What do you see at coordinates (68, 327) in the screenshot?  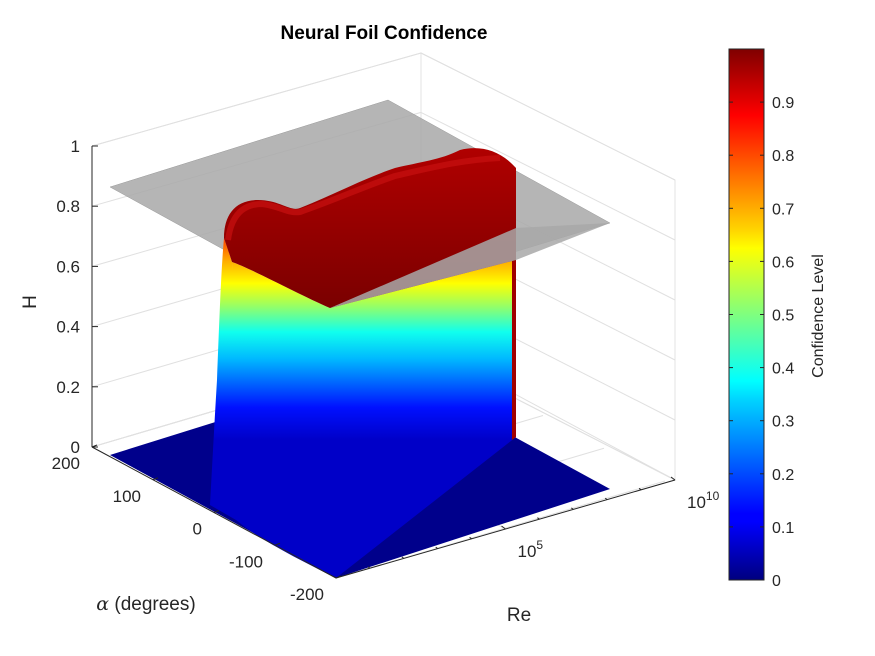 I see `z-tick-label: 0.4` at bounding box center [68, 327].